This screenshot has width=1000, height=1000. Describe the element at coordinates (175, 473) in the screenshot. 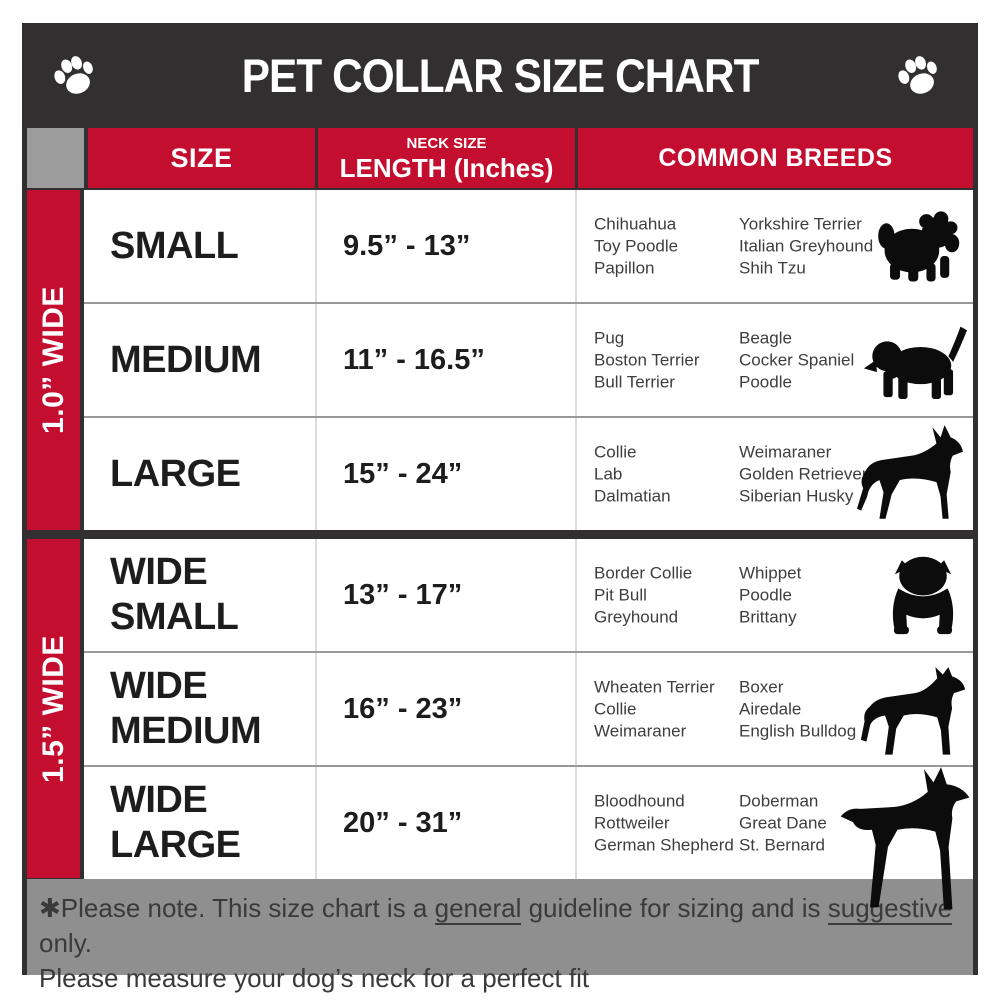

I see `size-cell: LARGE` at that location.